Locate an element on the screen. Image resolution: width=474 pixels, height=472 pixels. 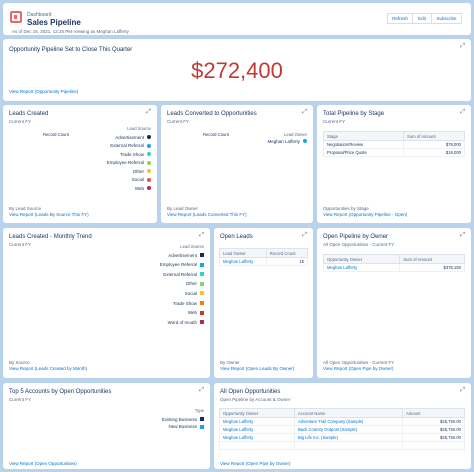
card-title: Open Pipeline by Owner is located at coordinates (356, 237).